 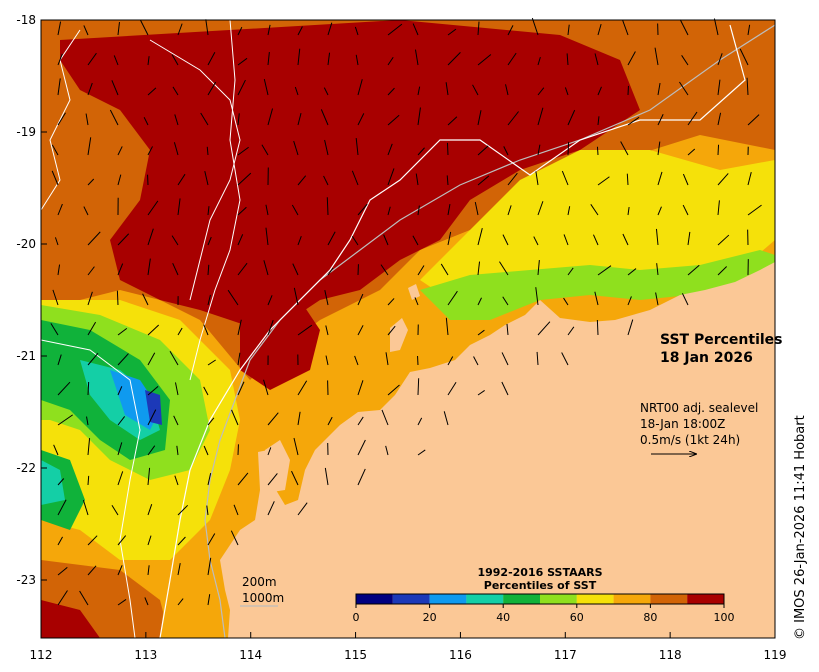 I want to click on legend-tick-label: 60, so click(x=577, y=617).